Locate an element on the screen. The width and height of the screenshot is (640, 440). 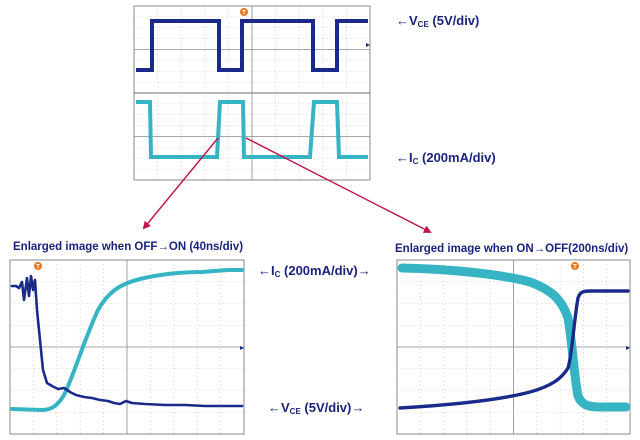
overview-bottom-grid is located at coordinates (252, 136).